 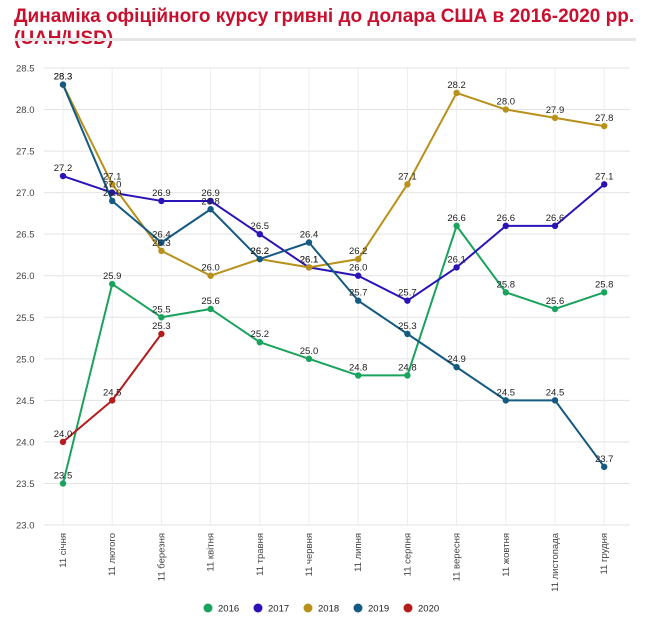 What do you see at coordinates (506, 218) in the screenshot?
I see `data-label-2017: 26.6` at bounding box center [506, 218].